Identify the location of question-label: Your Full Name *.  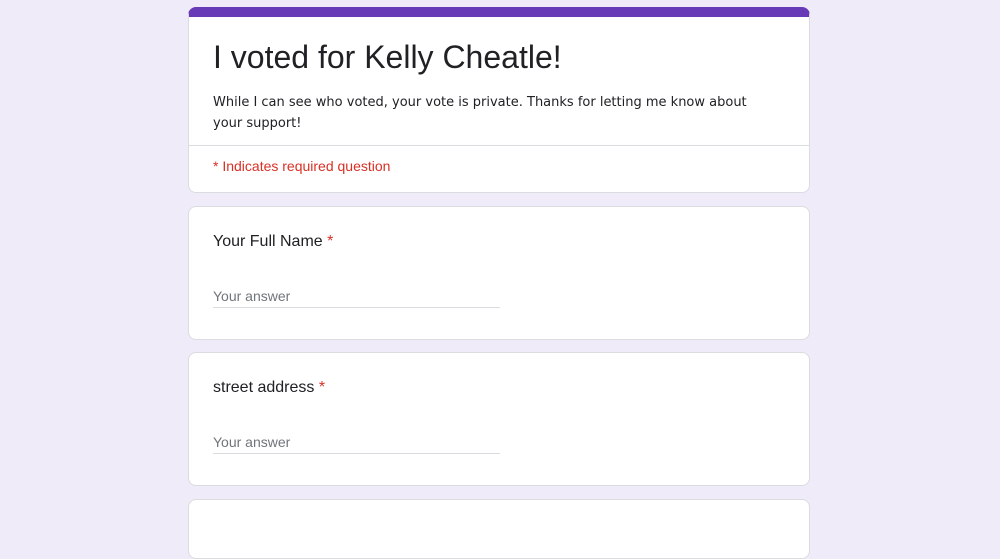
(273, 242).